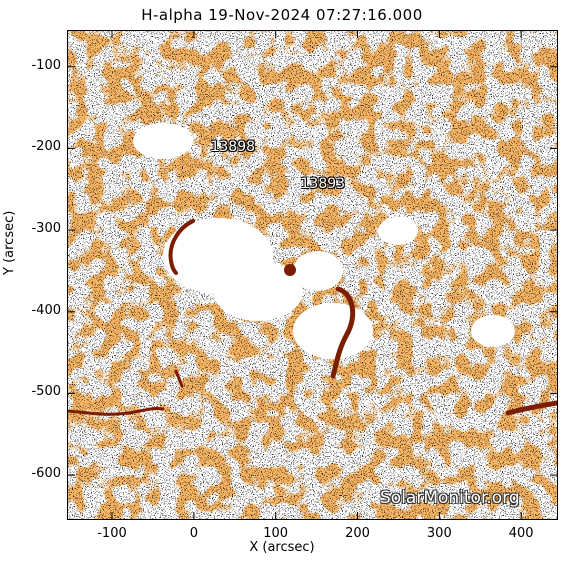 The width and height of the screenshot is (564, 564). What do you see at coordinates (290, 270) in the screenshot?
I see `sunspot` at bounding box center [290, 270].